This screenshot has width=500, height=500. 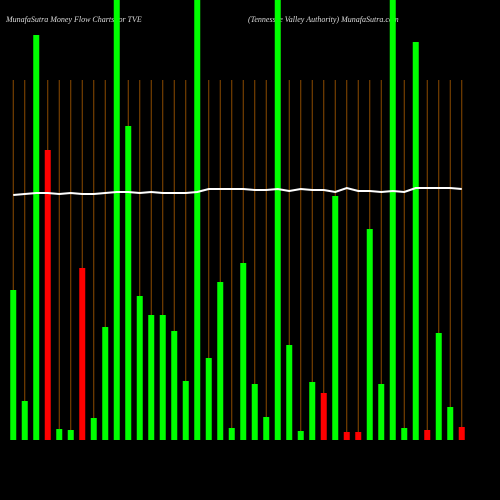 What do you see at coordinates (73, 19) in the screenshot?
I see `chart-title: MunafaSutra Money Flow Charts for TVE` at bounding box center [73, 19].